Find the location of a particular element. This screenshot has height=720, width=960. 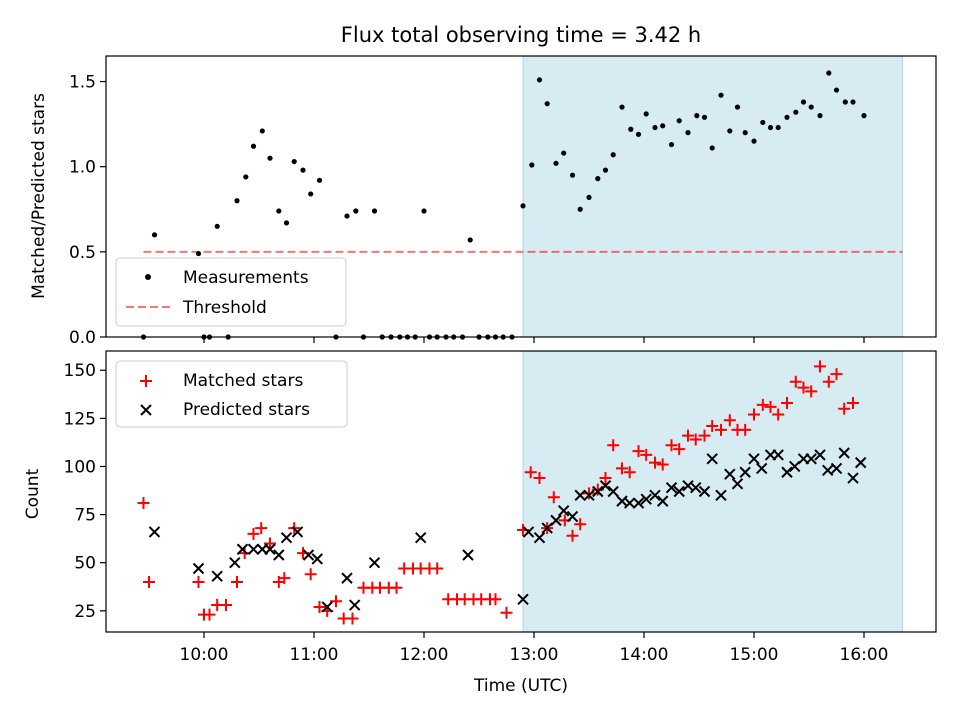

legend-predicted-marker is located at coordinates (146, 410).